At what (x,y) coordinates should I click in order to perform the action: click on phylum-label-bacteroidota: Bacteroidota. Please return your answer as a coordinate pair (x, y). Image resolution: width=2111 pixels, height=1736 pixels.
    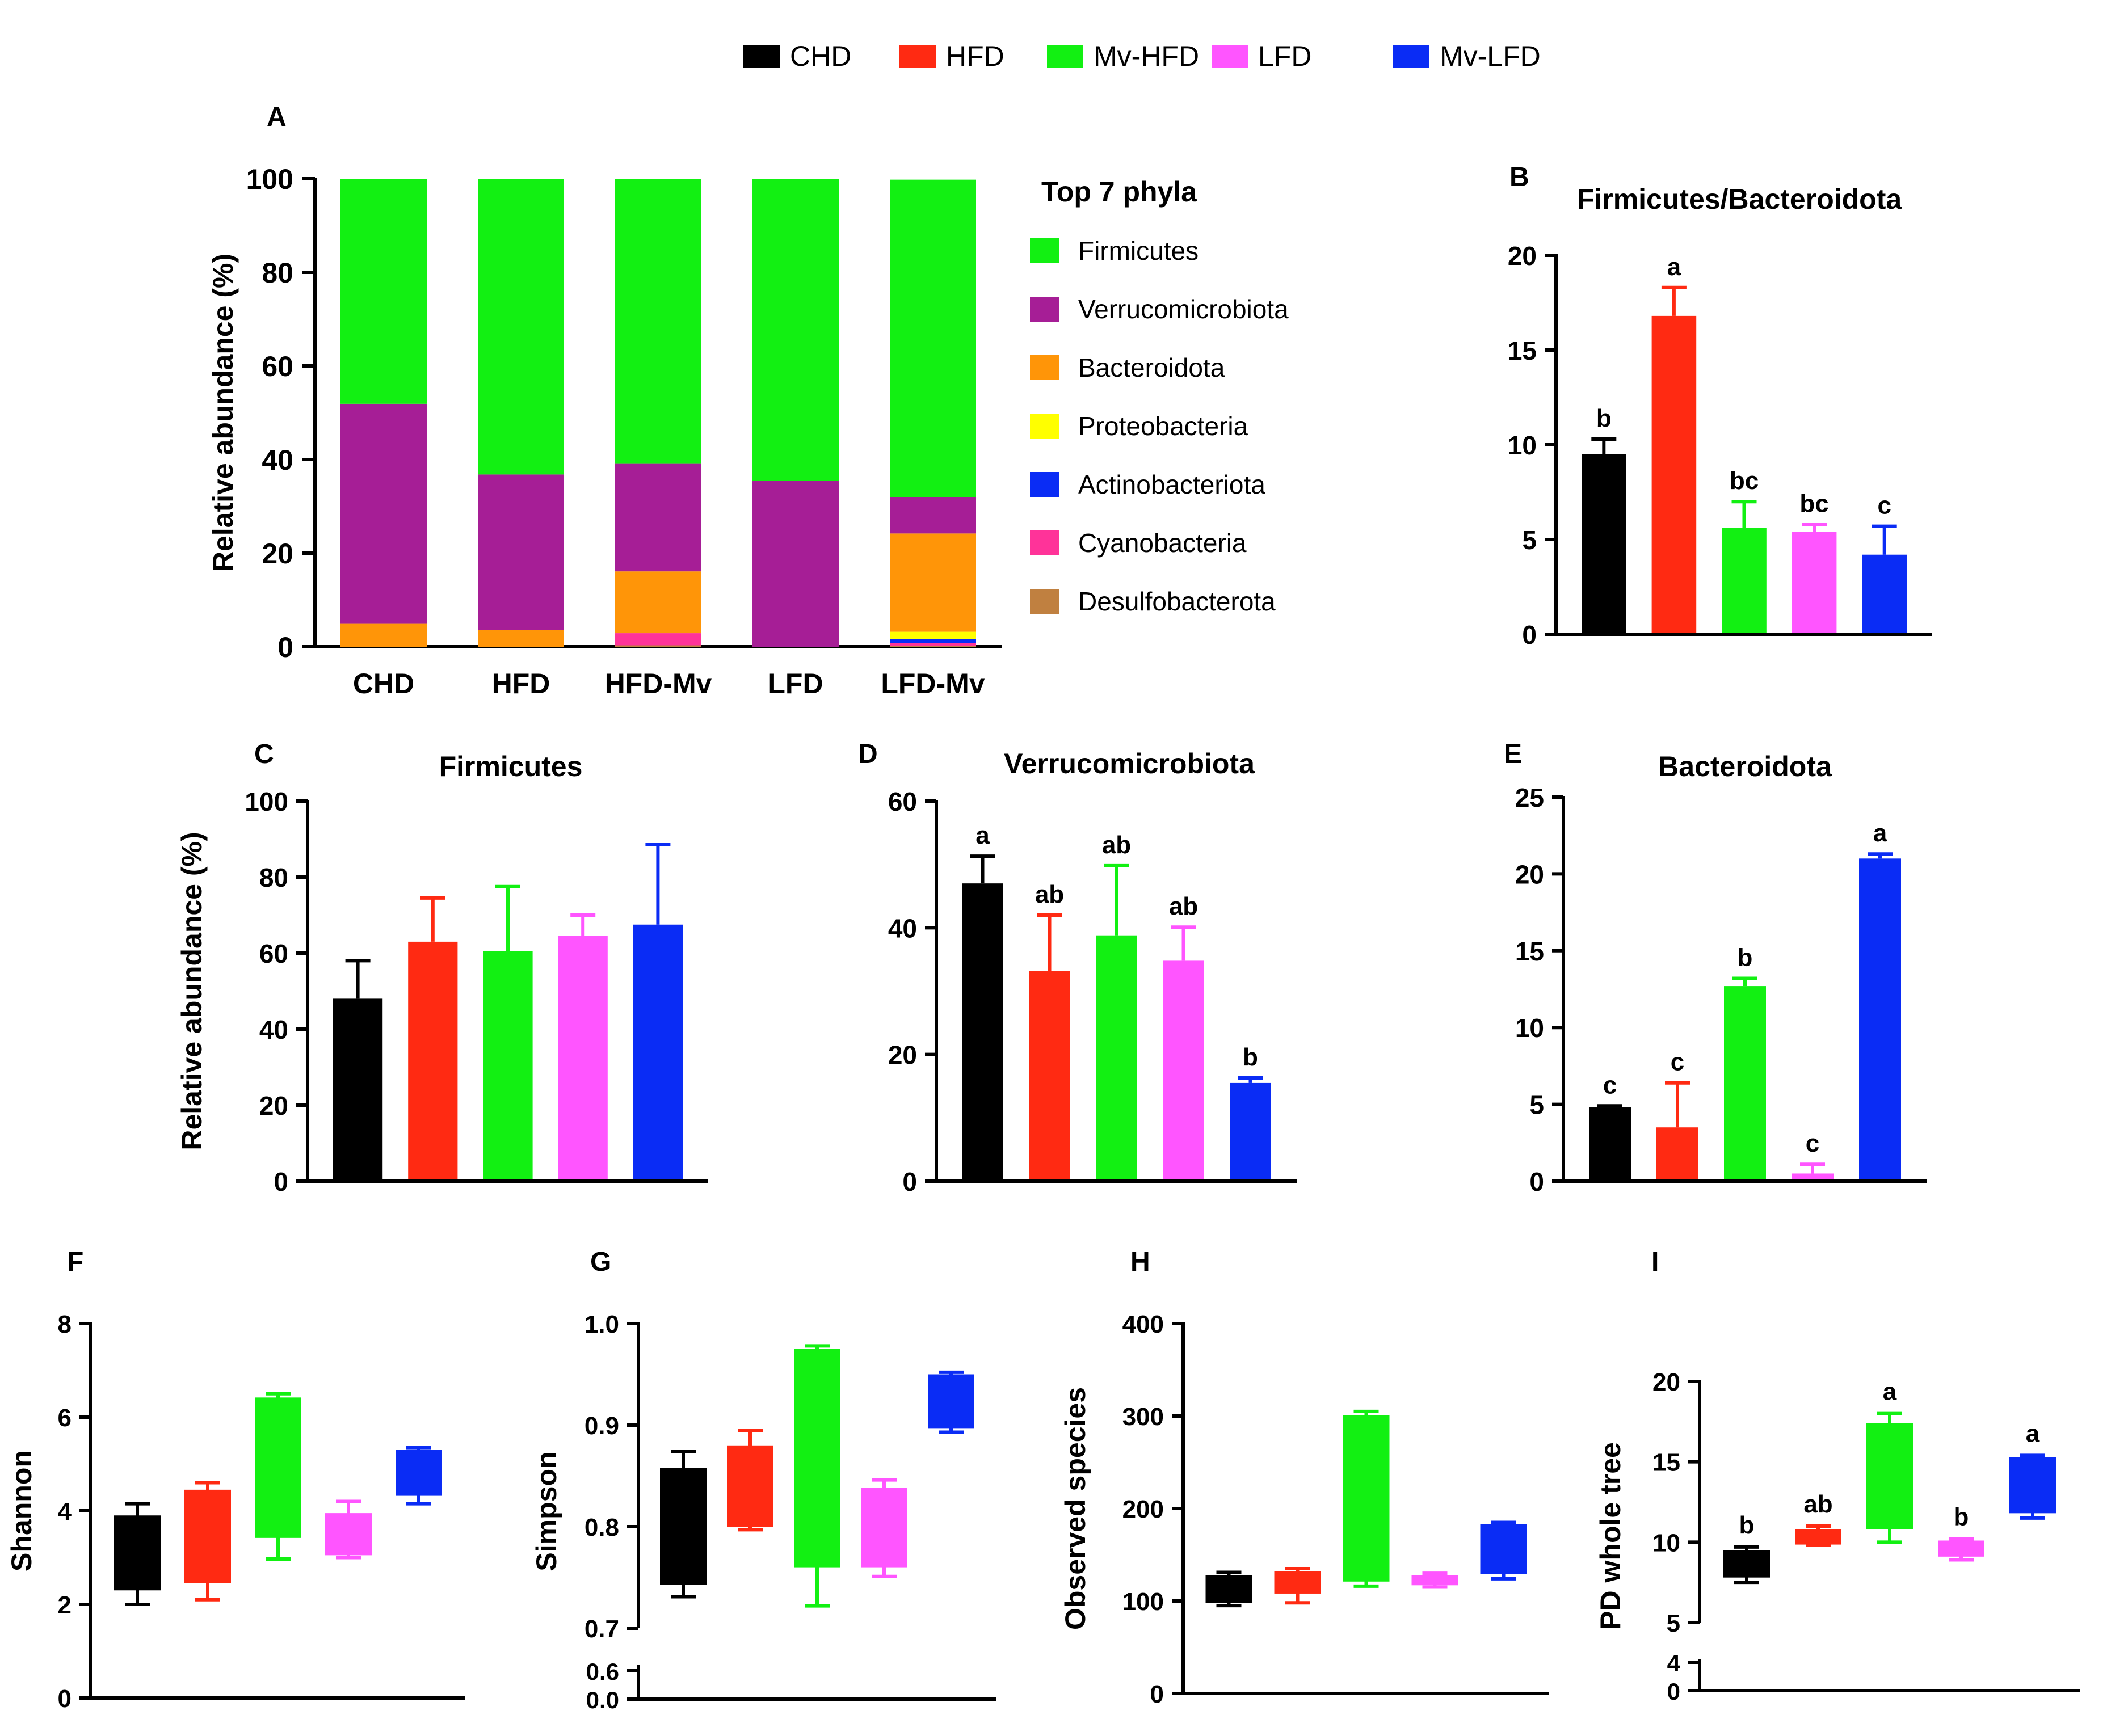
    Looking at the image, I should click on (1151, 368).